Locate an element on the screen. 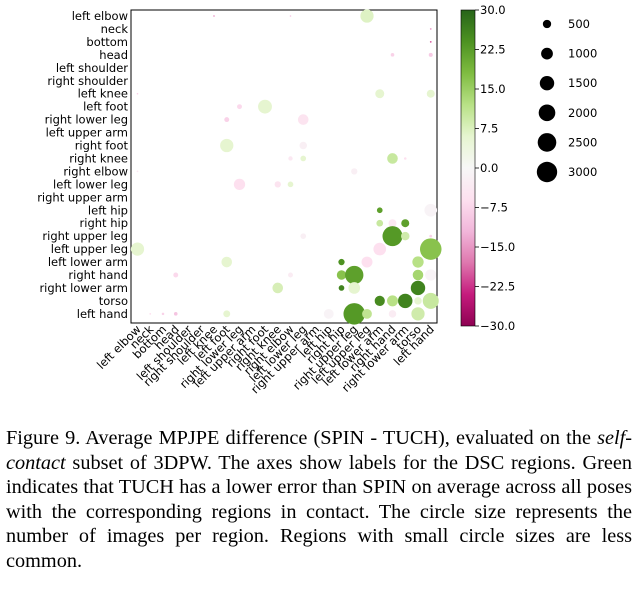 The width and height of the screenshot is (637, 600). colorbar-tick-label: 15.0 is located at coordinates (493, 89).